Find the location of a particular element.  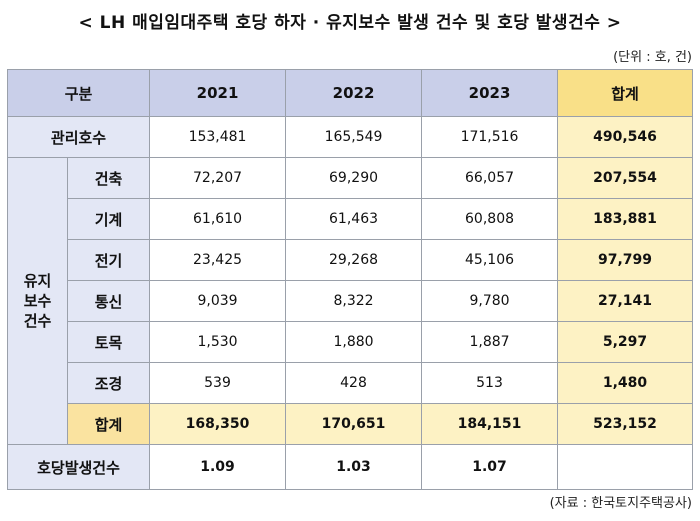

table-cell-empty is located at coordinates (625, 467).